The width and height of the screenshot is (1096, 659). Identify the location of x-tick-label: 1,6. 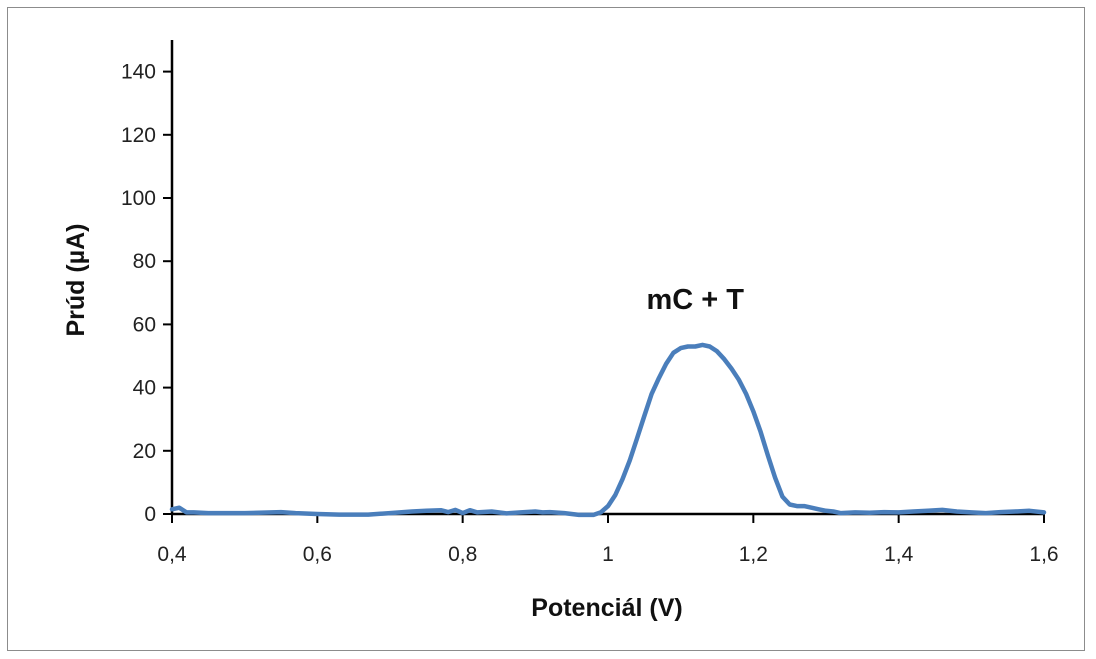
(1043, 554).